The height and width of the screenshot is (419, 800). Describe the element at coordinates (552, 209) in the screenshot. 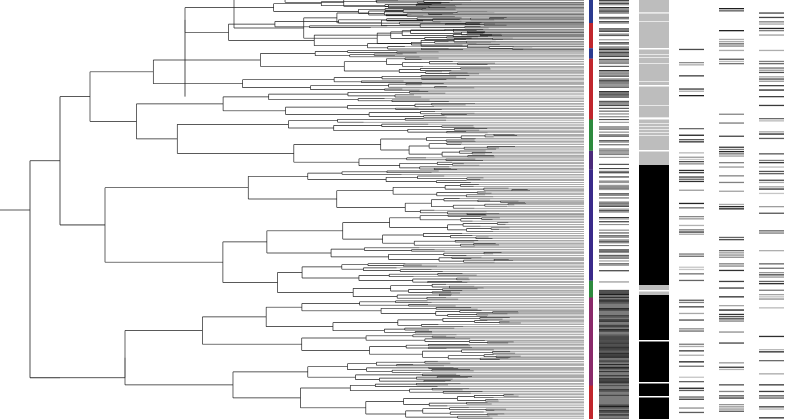

I see `leaf-area` at that location.